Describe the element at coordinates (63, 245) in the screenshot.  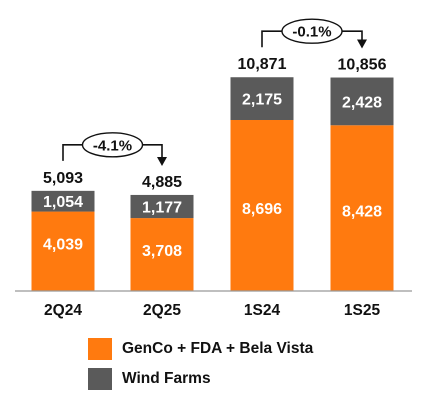
I see `label-genco-2Q24: 4,039` at that location.